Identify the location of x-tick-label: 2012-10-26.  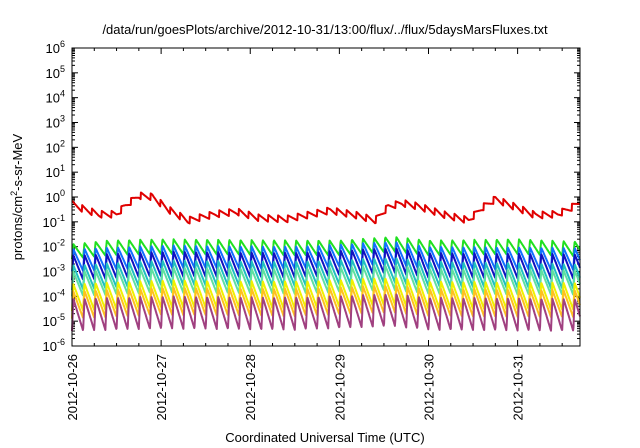
(72, 387).